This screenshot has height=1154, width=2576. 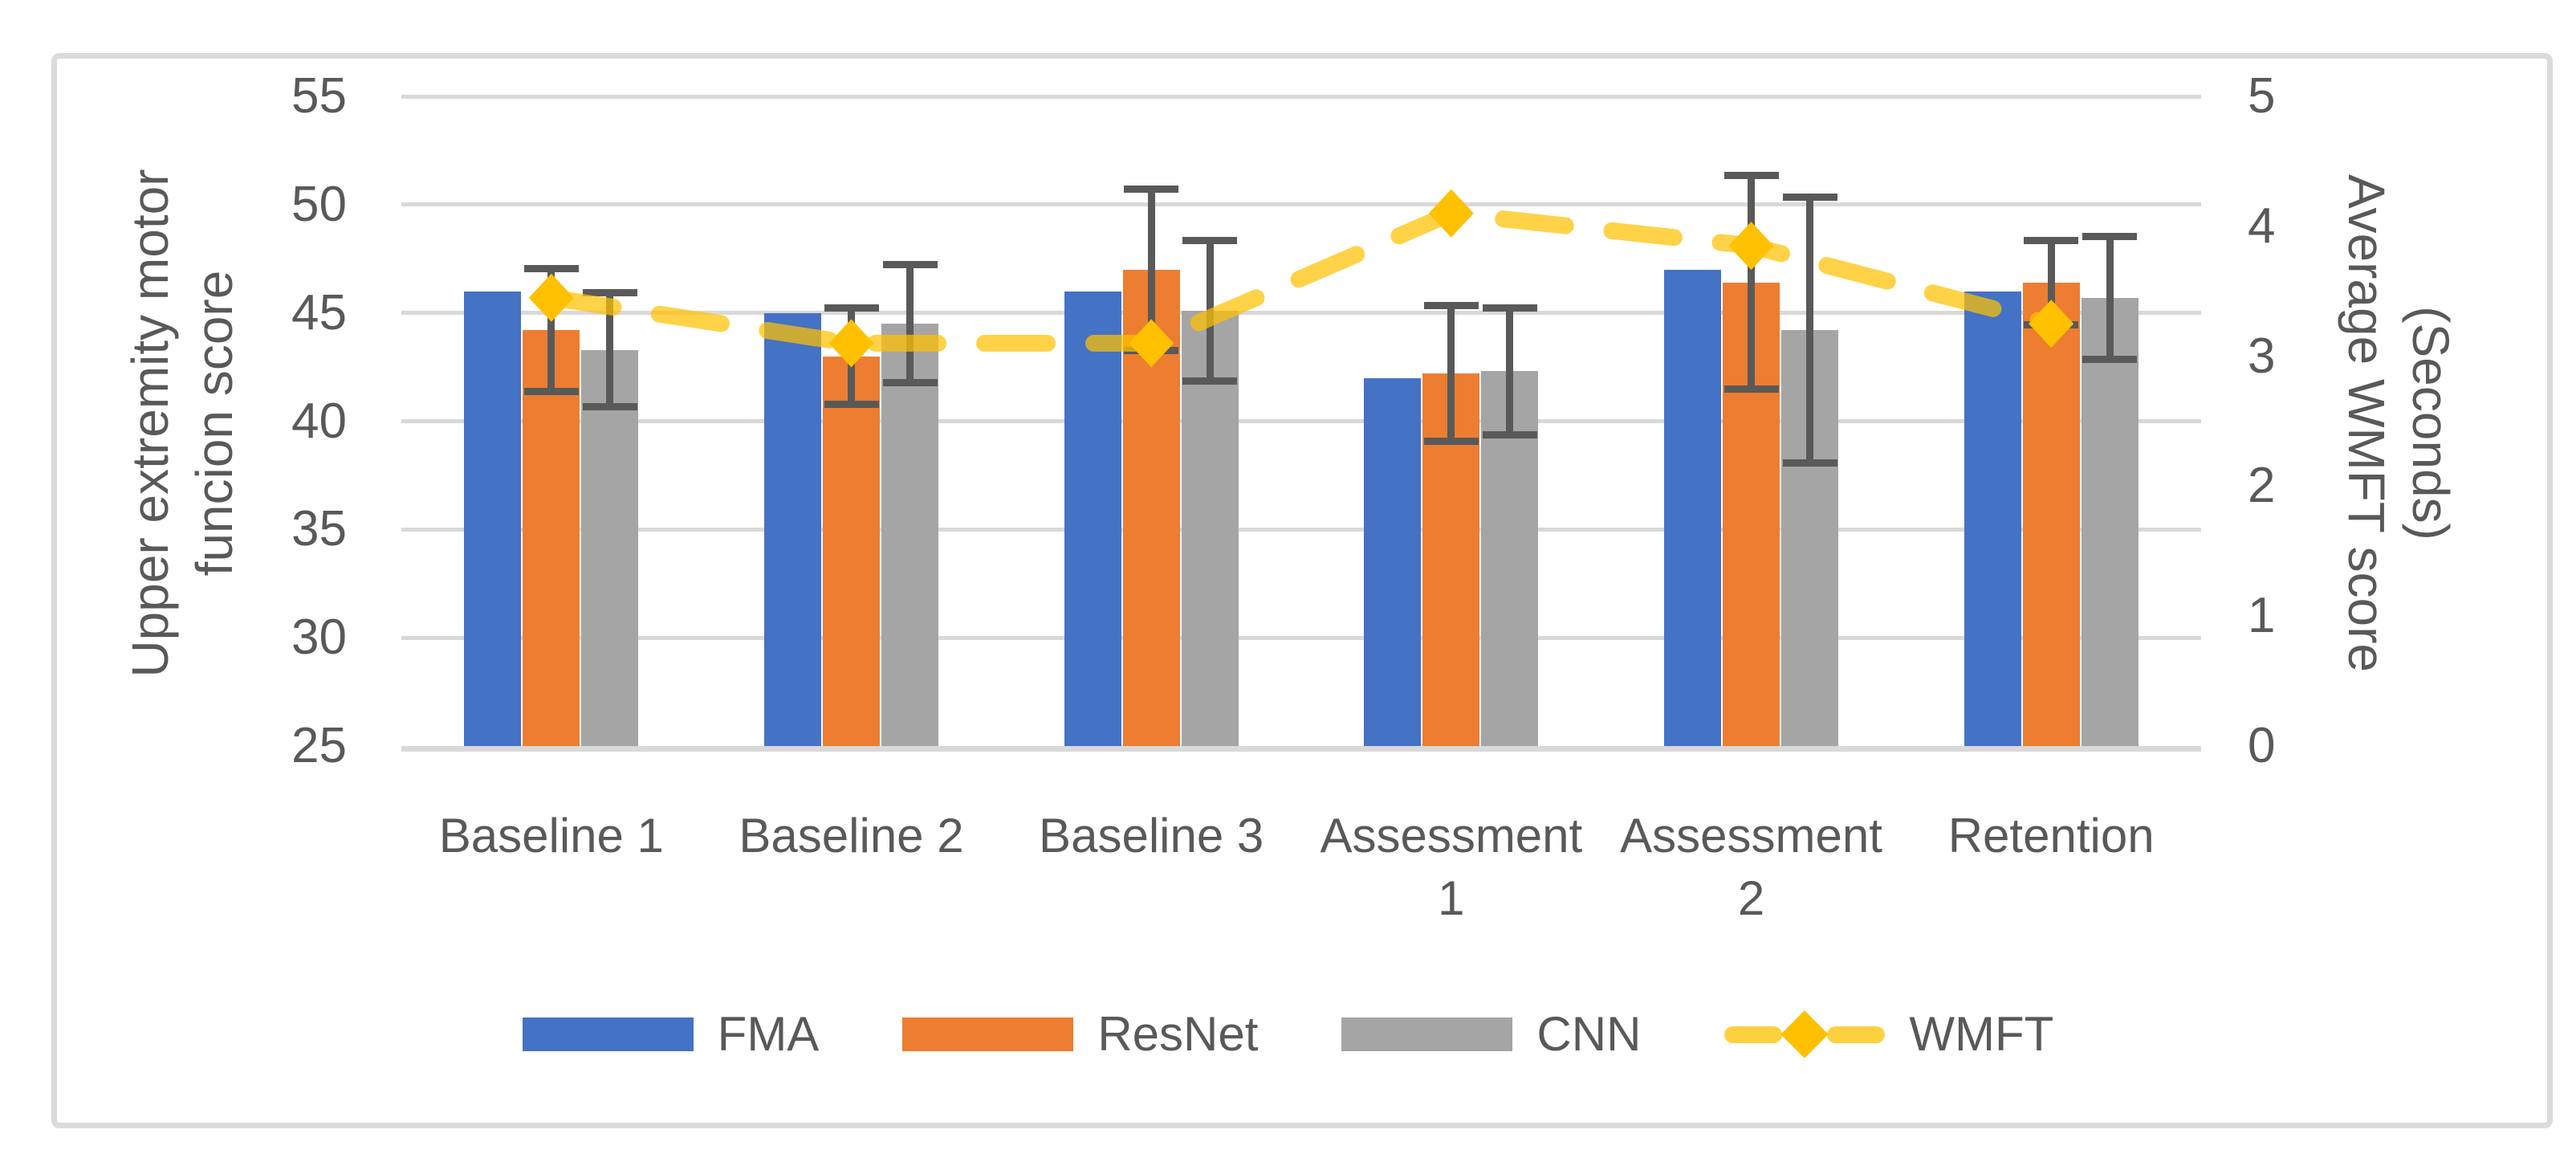 I want to click on category-label-3: Baseline 3, so click(x=1151, y=836).